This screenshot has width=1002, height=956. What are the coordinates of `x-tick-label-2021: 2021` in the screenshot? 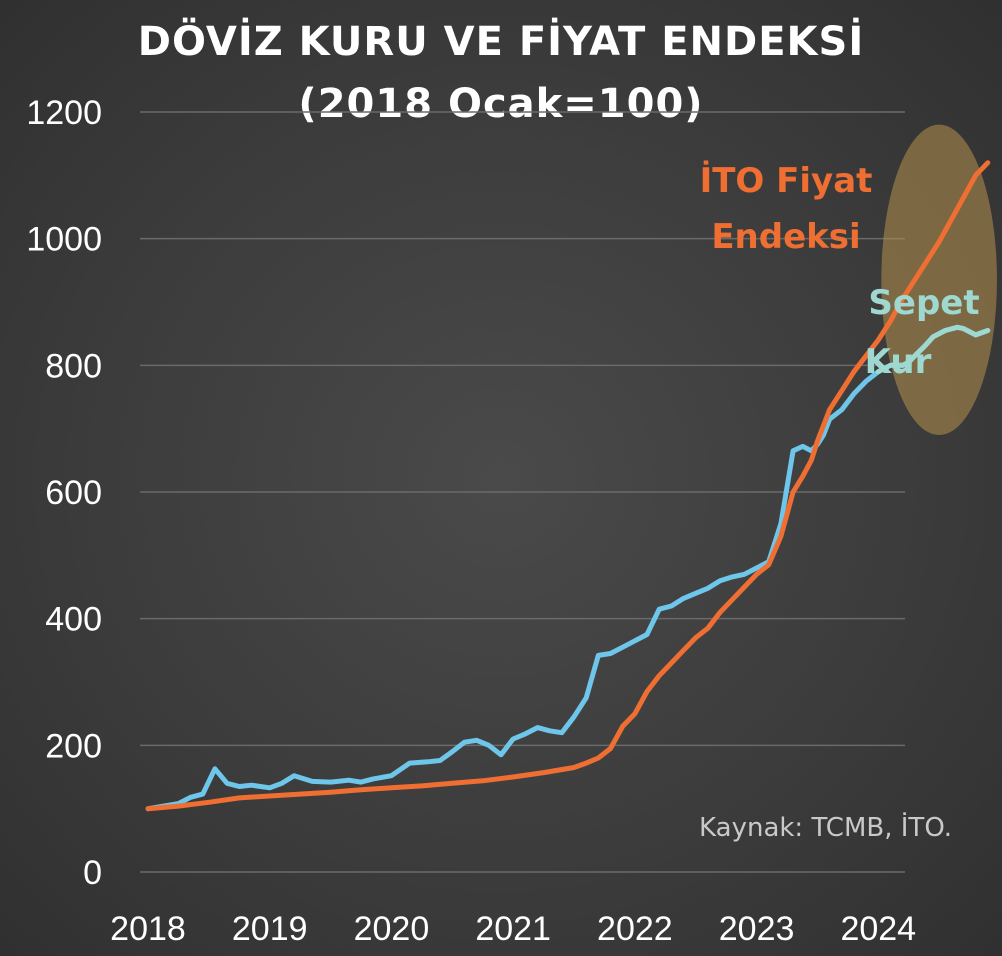 It's located at (513, 929).